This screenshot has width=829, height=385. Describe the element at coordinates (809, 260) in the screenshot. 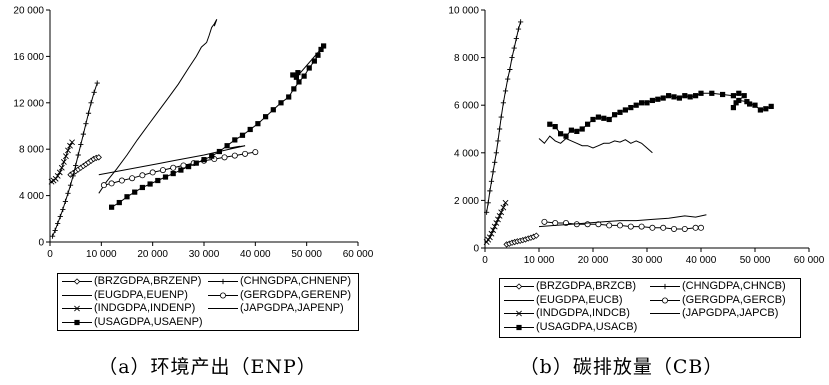

I see `chart-b-x-tick-label: 60 000` at that location.